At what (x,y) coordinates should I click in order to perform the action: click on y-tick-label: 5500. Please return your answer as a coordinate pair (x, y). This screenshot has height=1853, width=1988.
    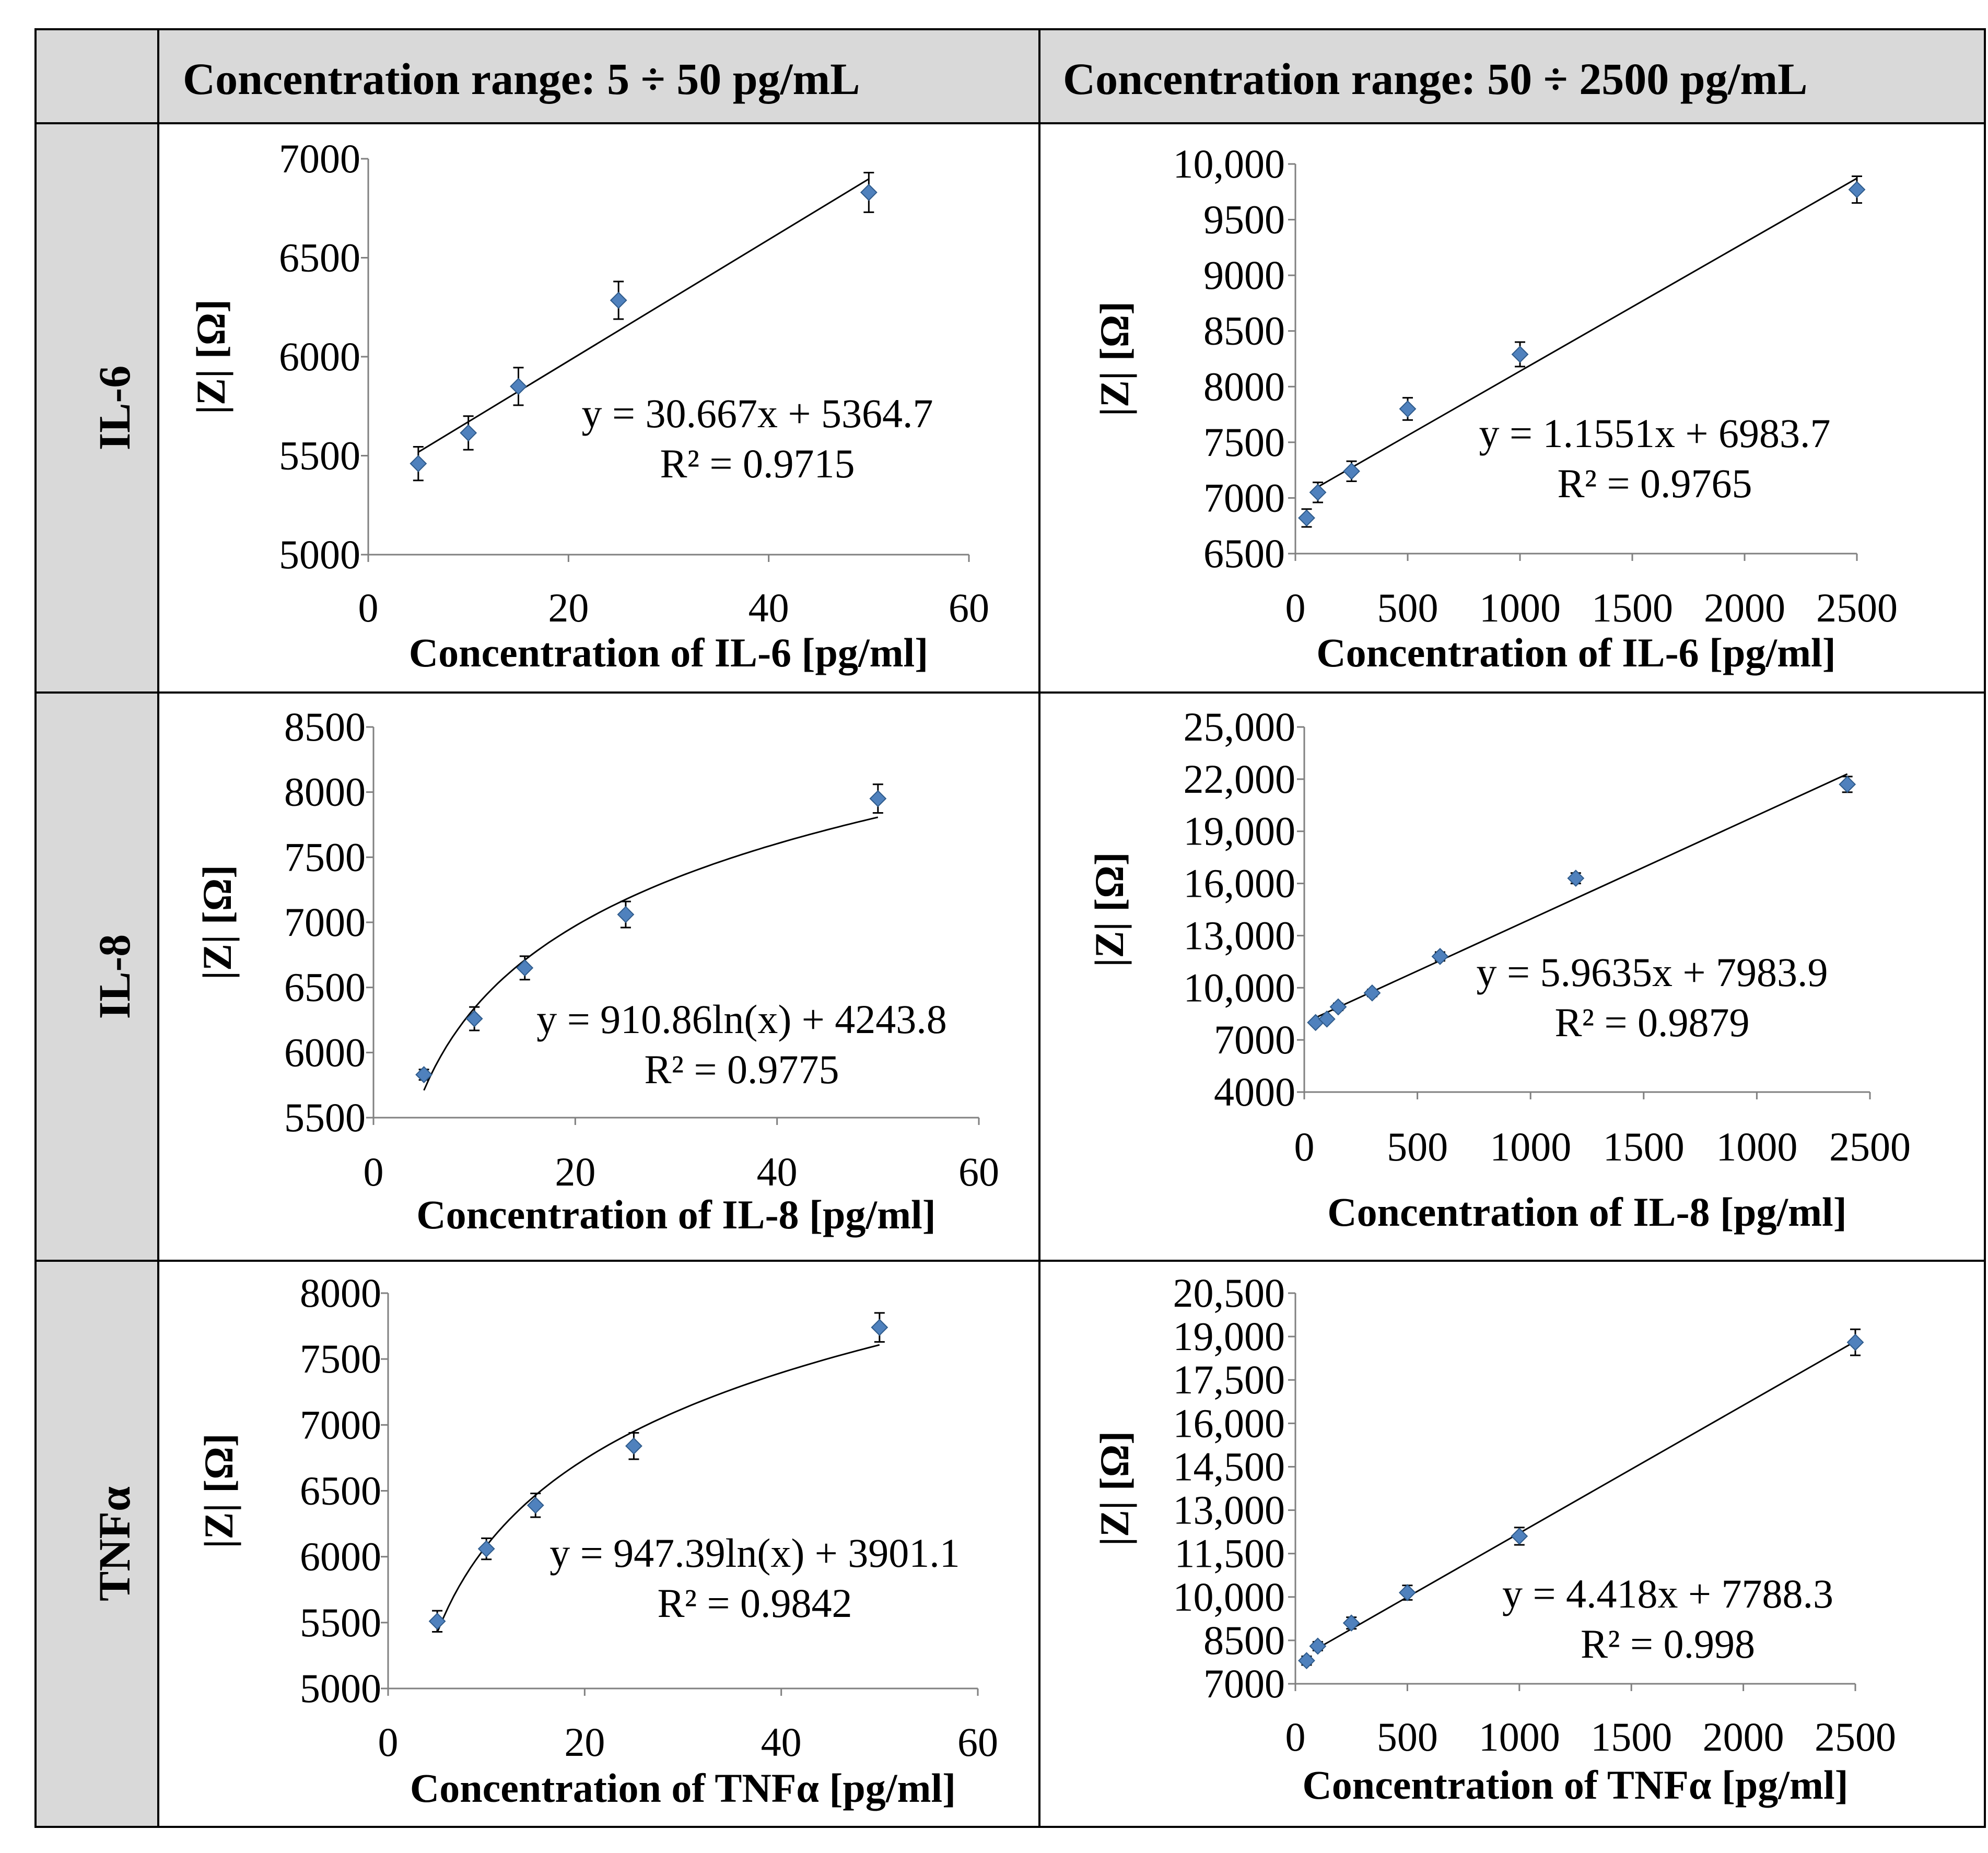
    Looking at the image, I should click on (319, 455).